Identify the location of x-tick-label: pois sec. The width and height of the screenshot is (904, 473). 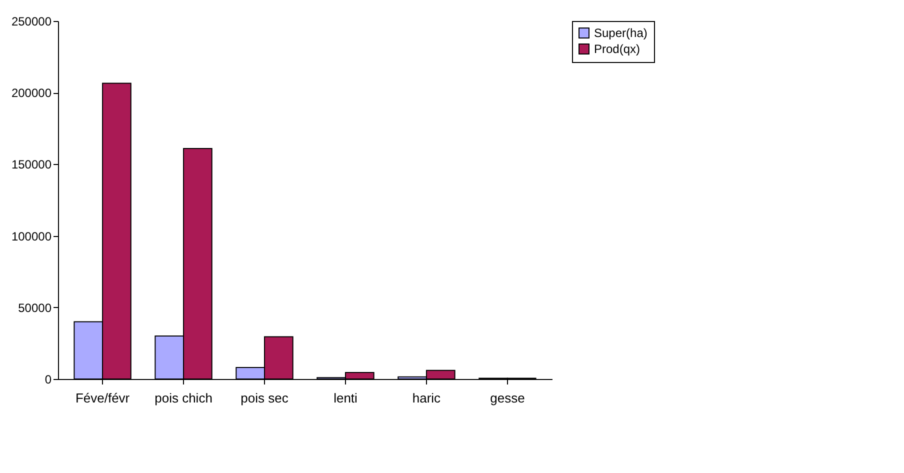
(264, 398).